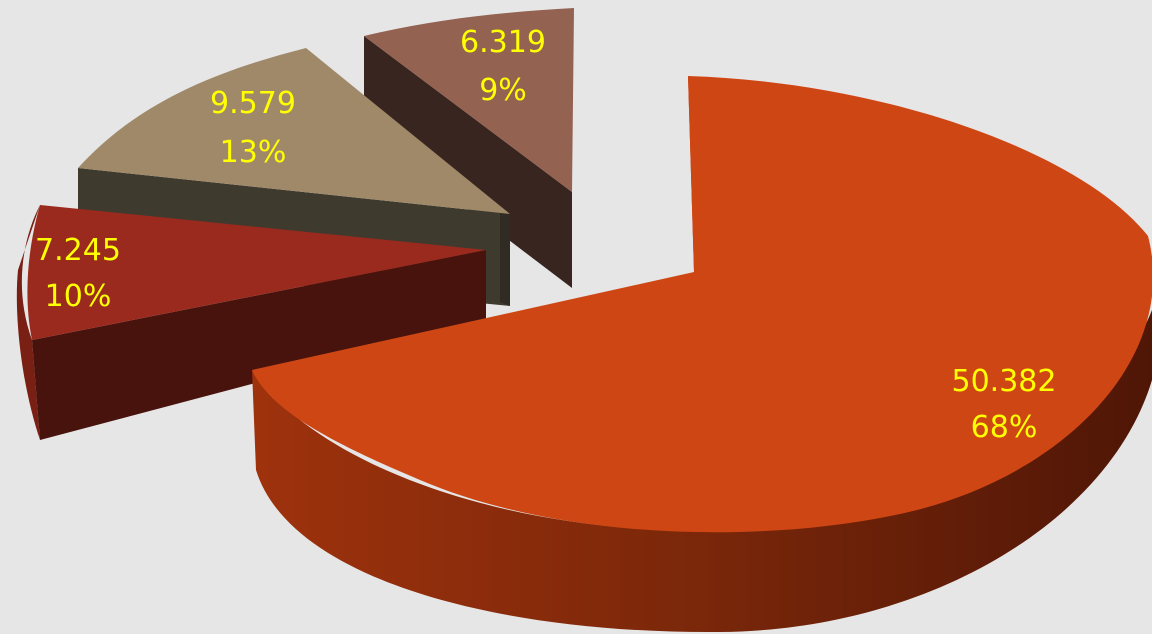 This screenshot has width=1152, height=634. I want to click on pie-slice-2-outer-edge, so click(28, 322).